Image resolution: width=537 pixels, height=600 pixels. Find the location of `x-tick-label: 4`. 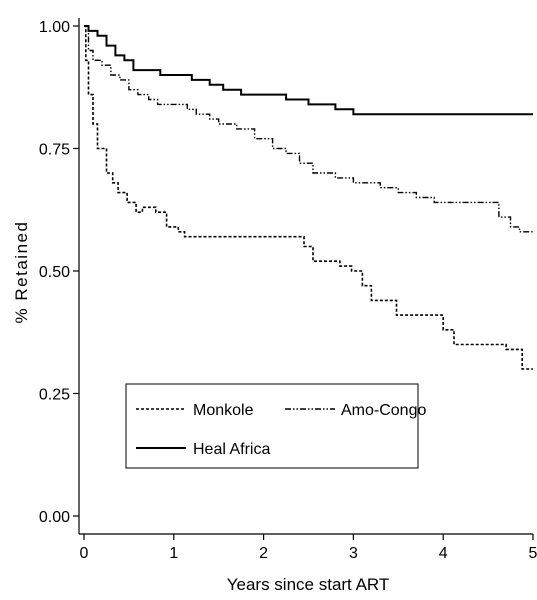

x-tick-label: 4 is located at coordinates (443, 553).